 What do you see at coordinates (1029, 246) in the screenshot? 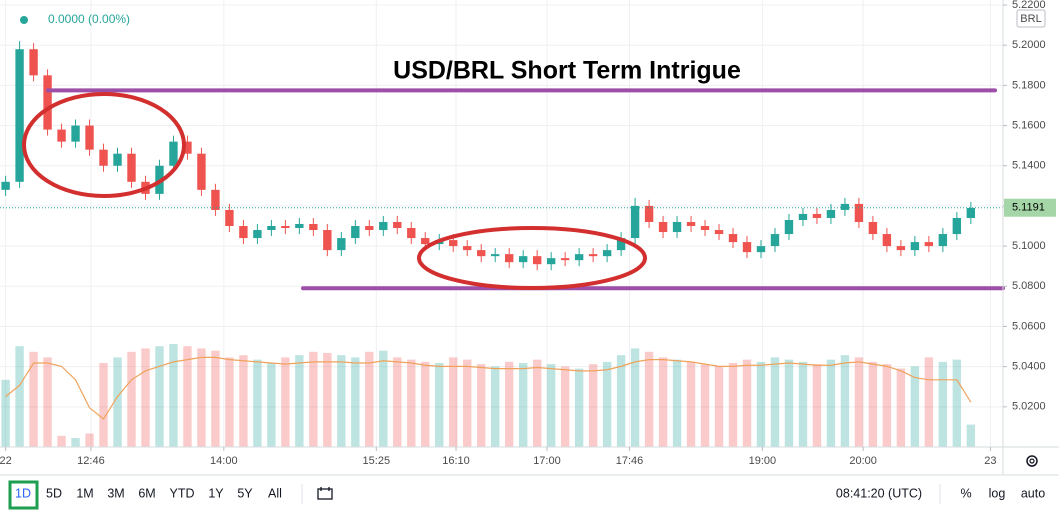
I see `y-tick-label: 5.1000` at bounding box center [1029, 246].